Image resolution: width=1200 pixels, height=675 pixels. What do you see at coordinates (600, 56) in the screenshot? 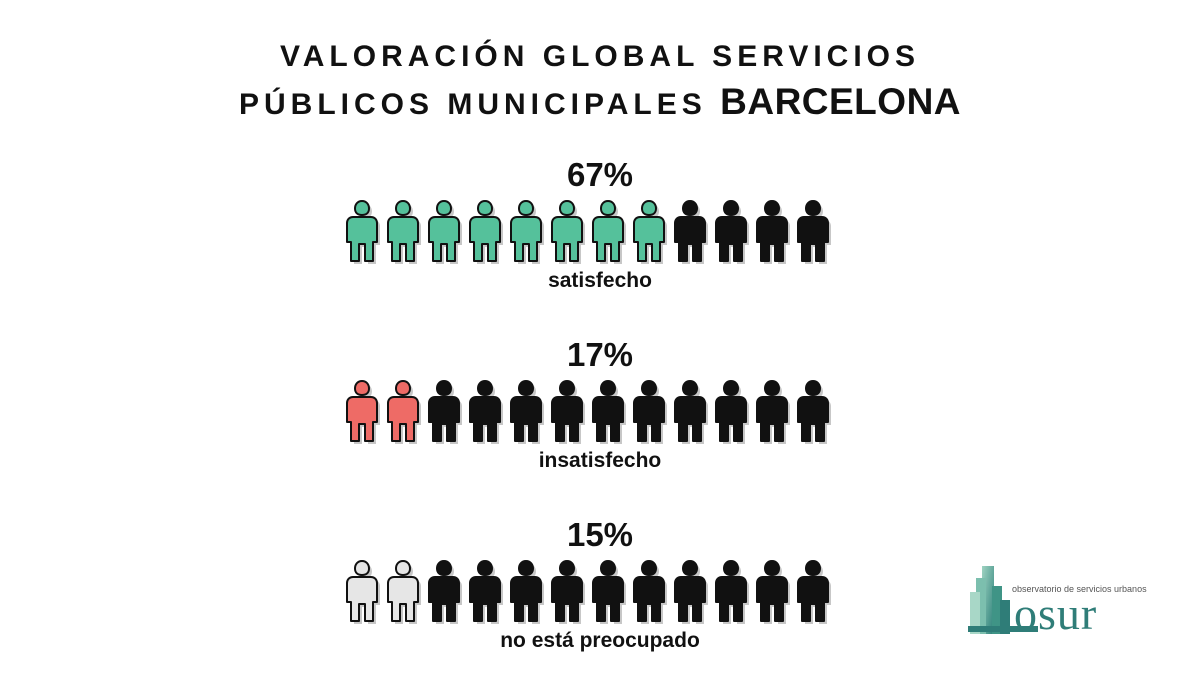
I see `title-line-1: VALORACIÓN GLOBAL SERVICIOS` at bounding box center [600, 56].